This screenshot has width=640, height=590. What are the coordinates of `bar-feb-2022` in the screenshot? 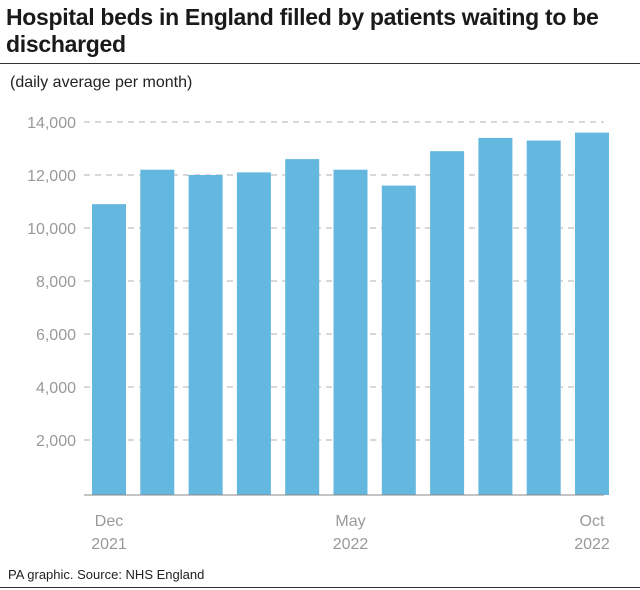 It's located at (205, 335).